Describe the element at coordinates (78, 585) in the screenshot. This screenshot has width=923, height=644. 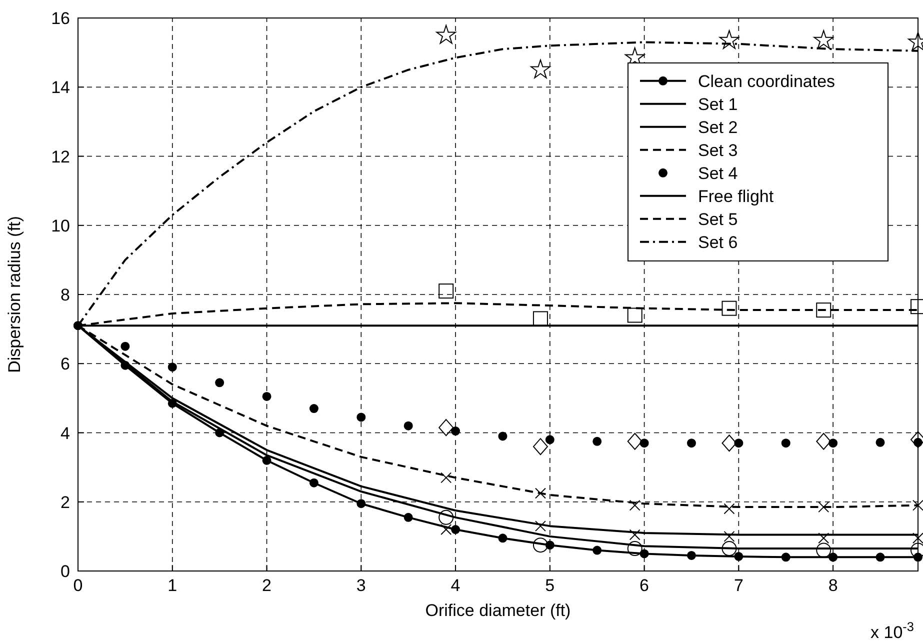
I see `x-tick-label: 0` at that location.